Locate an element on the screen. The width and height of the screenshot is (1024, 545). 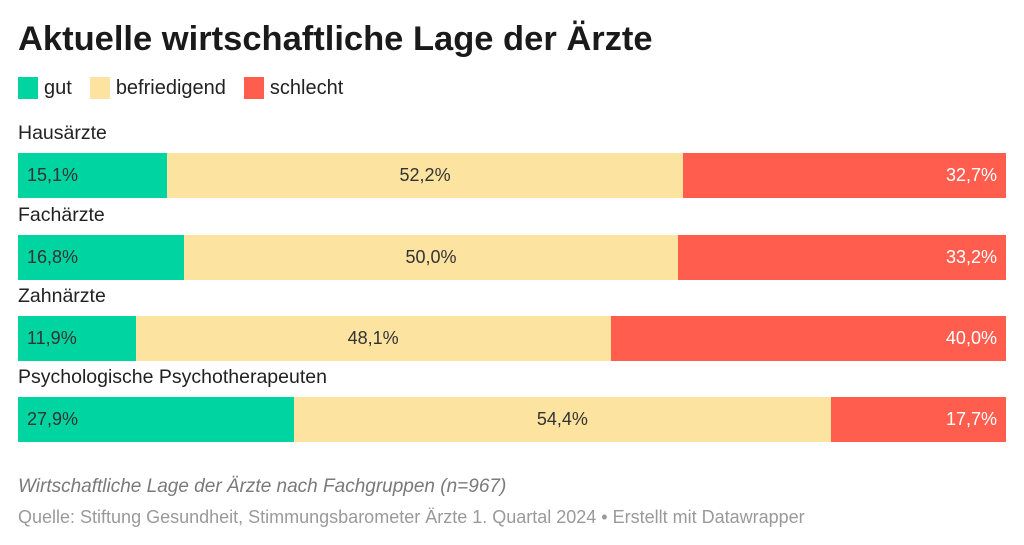
bar-row-fachaerzte: Fachärzte 16,8% 50,0% 33,2% is located at coordinates (512, 242).